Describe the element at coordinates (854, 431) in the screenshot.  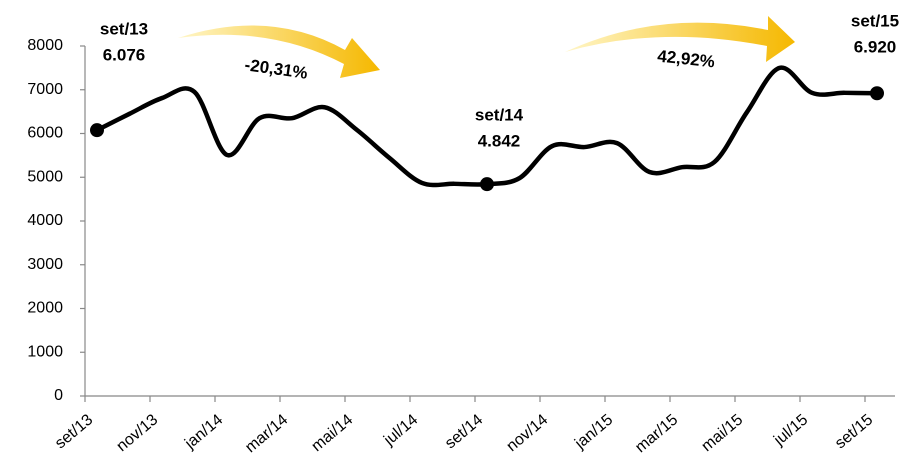
I see `x-tick-label: set/15` at that location.